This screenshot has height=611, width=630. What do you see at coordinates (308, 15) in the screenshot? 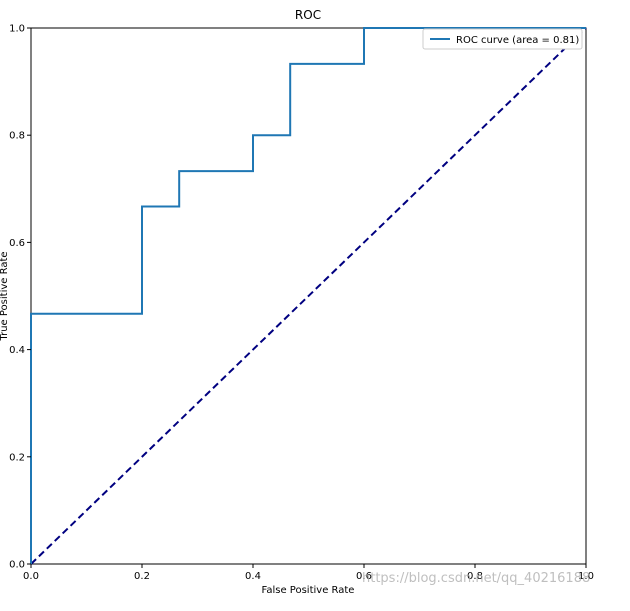
I see `chart-title: ROC` at bounding box center [308, 15].